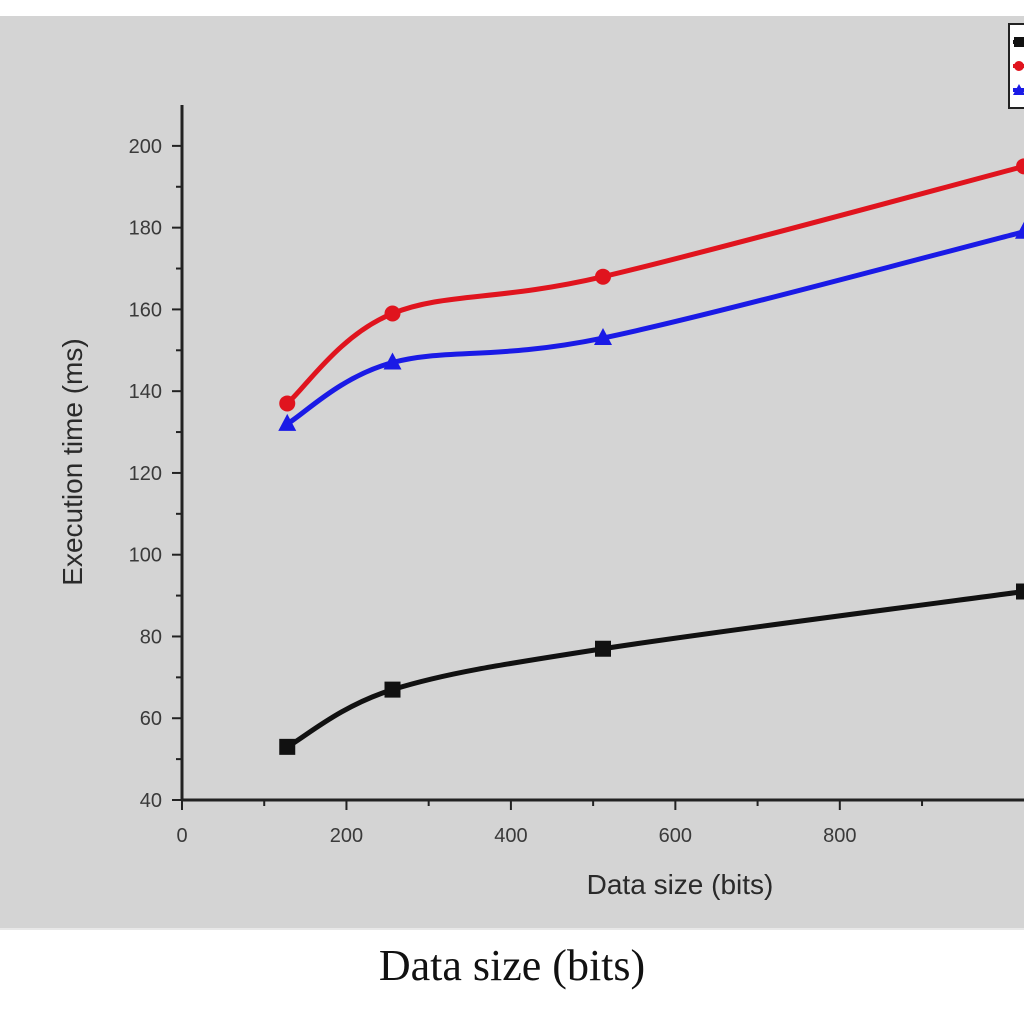 This screenshot has width=1024, height=1024. What do you see at coordinates (145, 147) in the screenshot?
I see `y-tick-label: 200` at bounding box center [145, 147].